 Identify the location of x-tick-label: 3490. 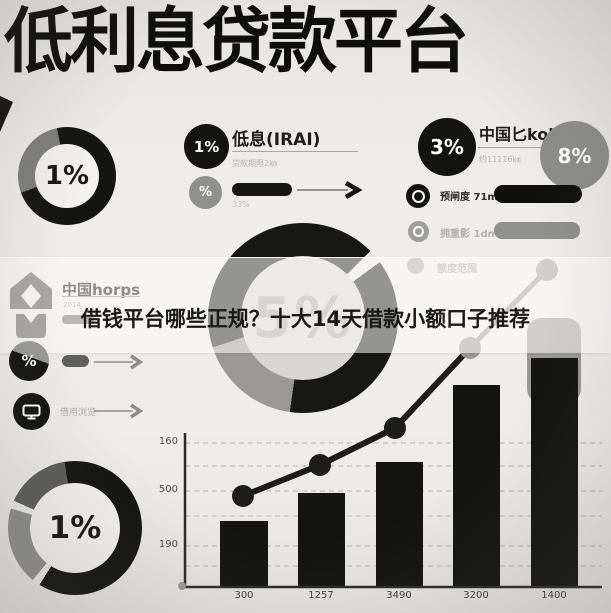
(399, 595).